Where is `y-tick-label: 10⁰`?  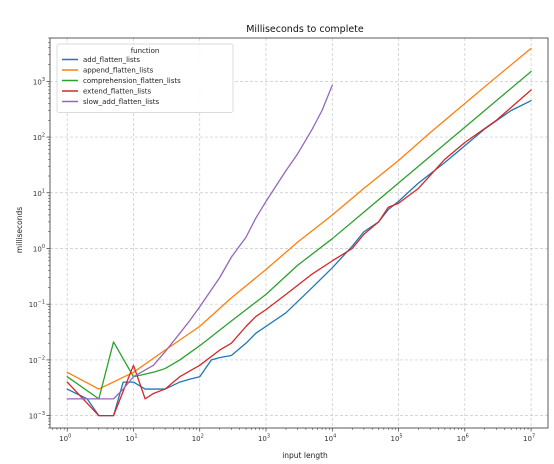
y-tick-label: 10⁰ is located at coordinates (39, 249).